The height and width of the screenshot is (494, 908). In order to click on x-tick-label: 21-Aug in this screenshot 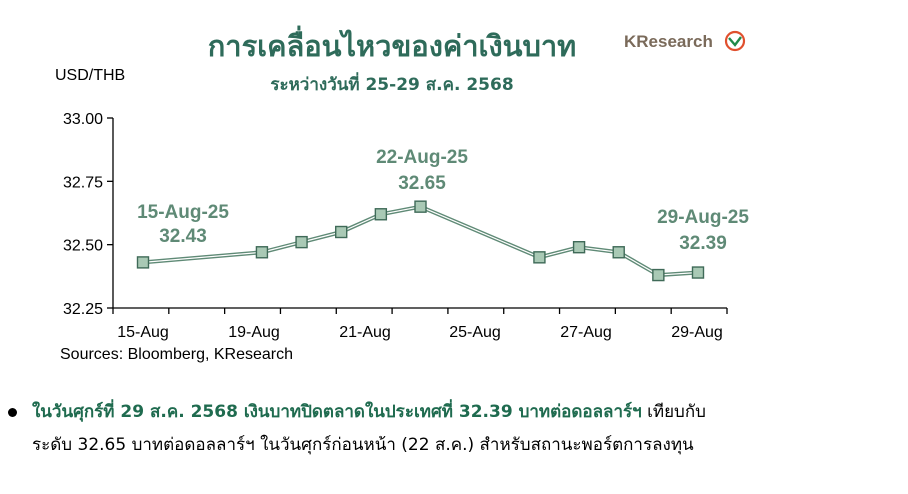, I will do `click(365, 332)`.